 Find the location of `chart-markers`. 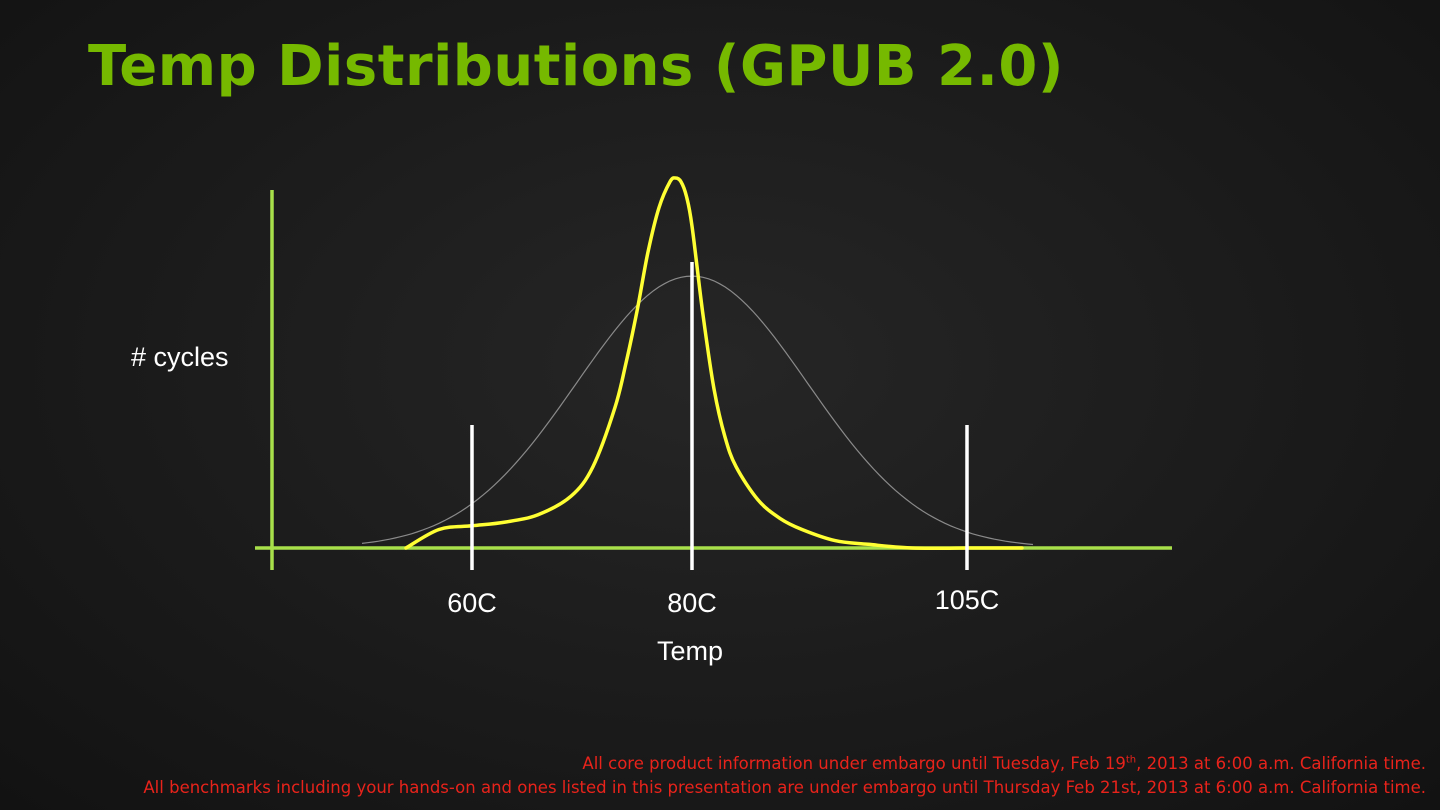

chart-markers is located at coordinates (719, 416).